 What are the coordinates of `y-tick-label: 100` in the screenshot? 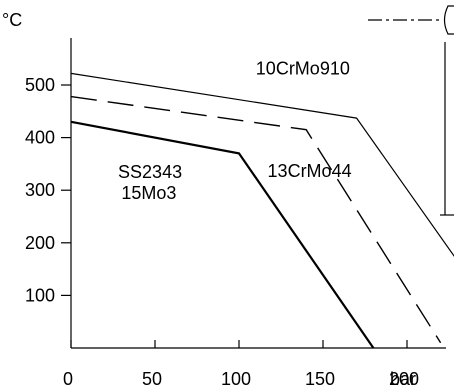 It's located at (40, 295).